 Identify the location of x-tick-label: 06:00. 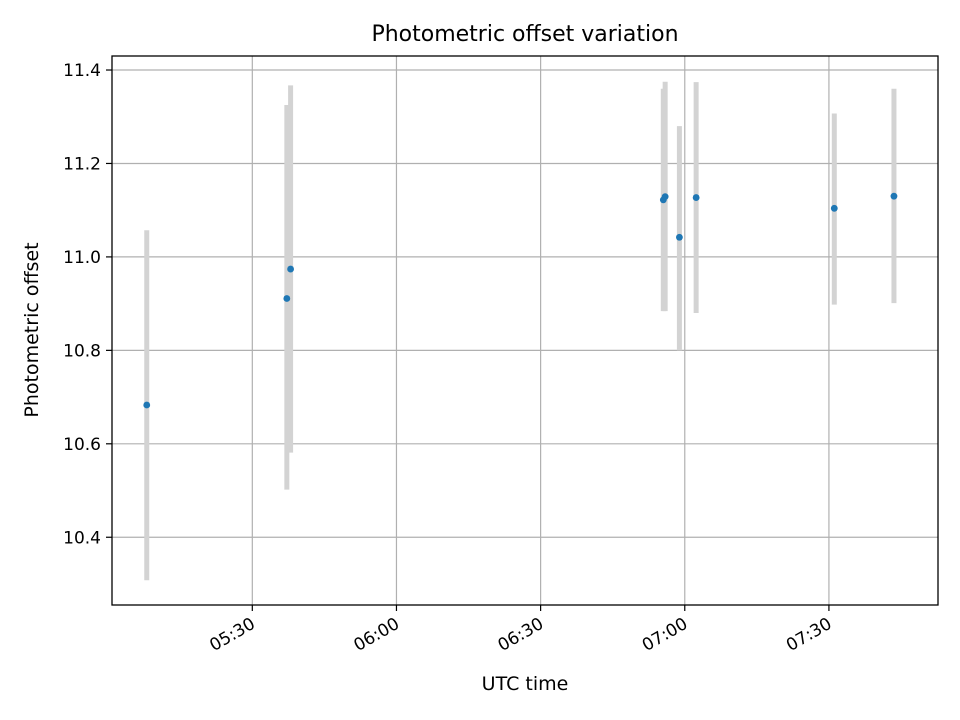
(377, 635).